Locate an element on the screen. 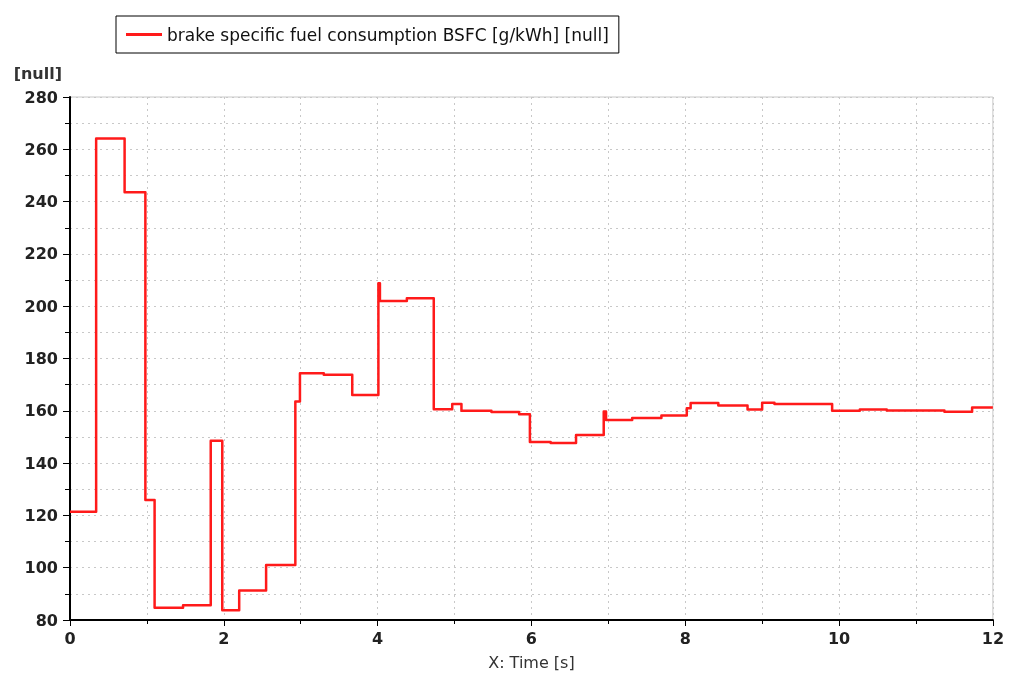 The height and width of the screenshot is (688, 1015). x-tick-label: 4 is located at coordinates (378, 638).